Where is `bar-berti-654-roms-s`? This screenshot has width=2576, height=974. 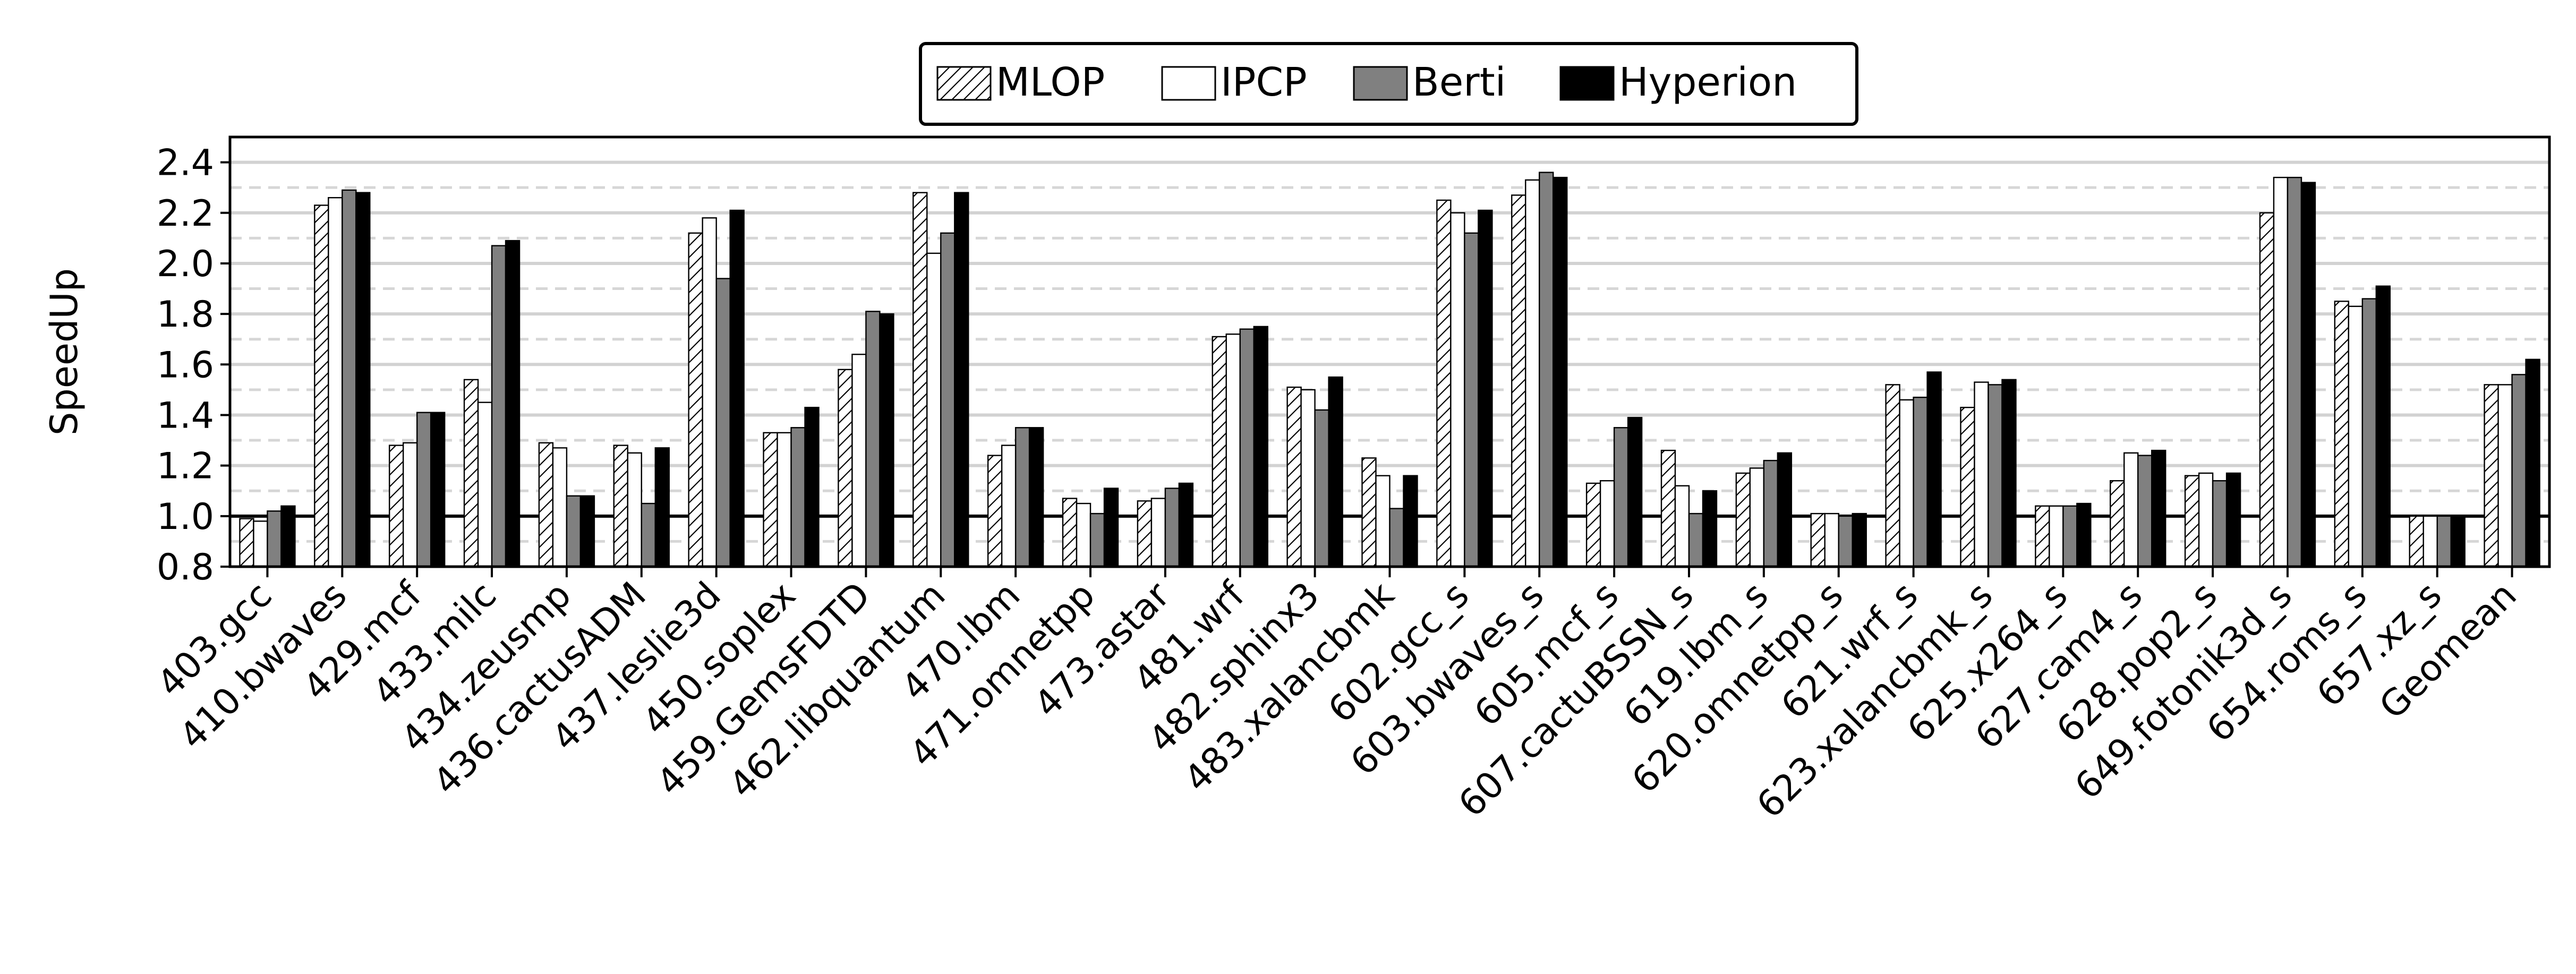 bar-berti-654-roms-s is located at coordinates (2369, 433).